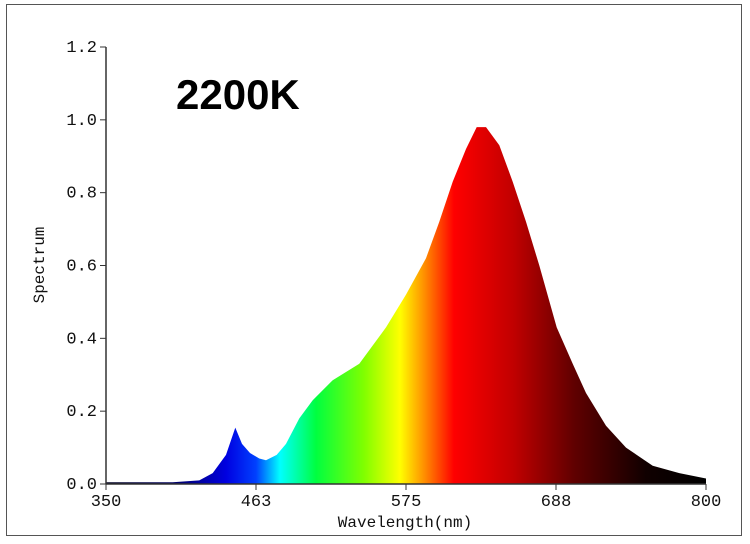 This screenshot has height=544, width=750. What do you see at coordinates (556, 502) in the screenshot?
I see `x-tick-label: 688` at bounding box center [556, 502].